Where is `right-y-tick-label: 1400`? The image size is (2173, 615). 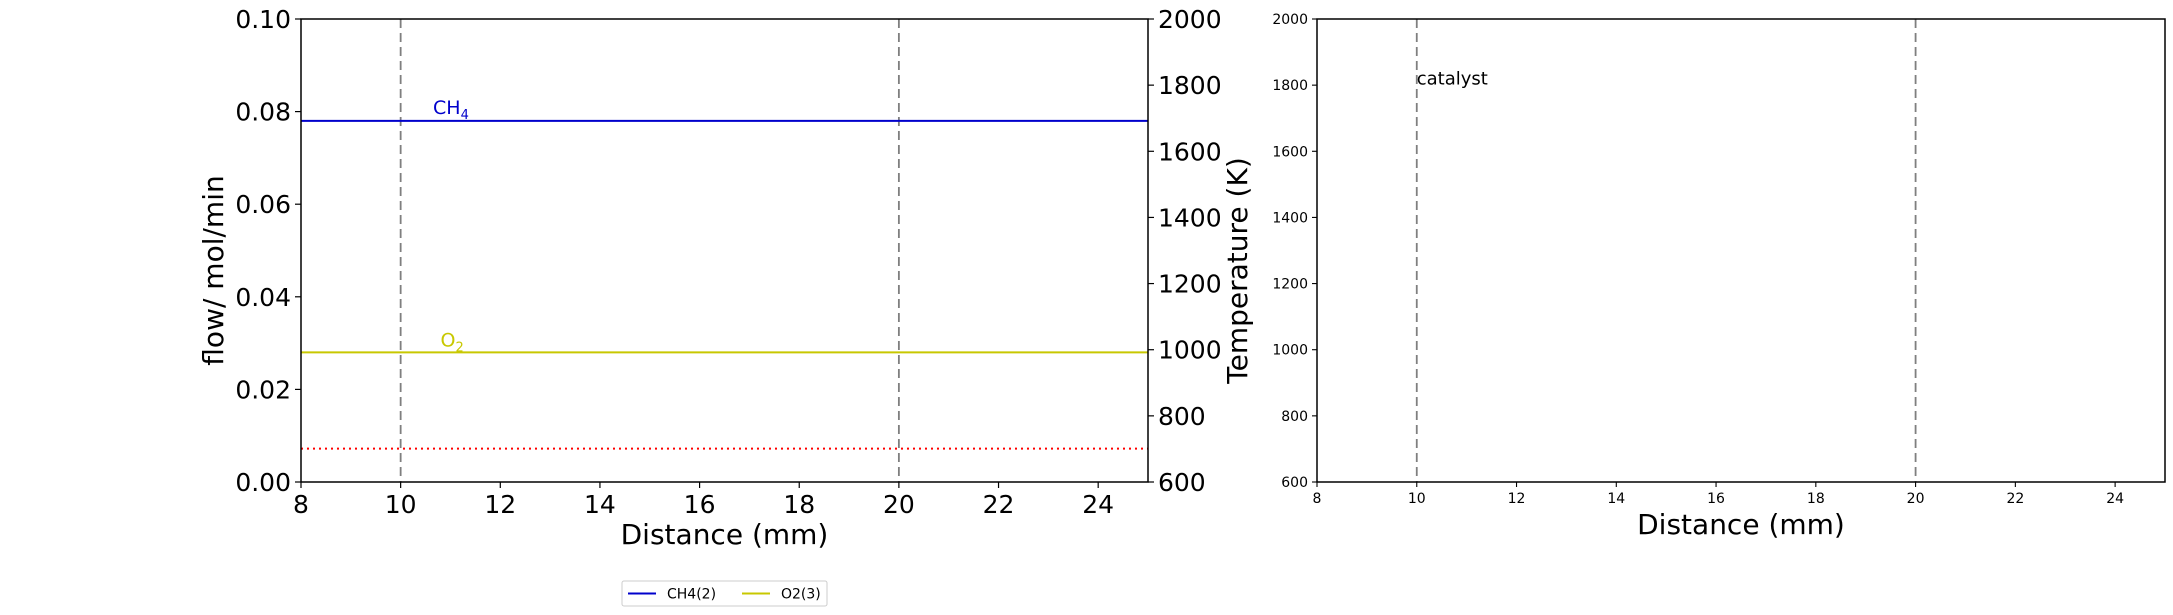 right-y-tick-label: 1400 is located at coordinates (1290, 218).